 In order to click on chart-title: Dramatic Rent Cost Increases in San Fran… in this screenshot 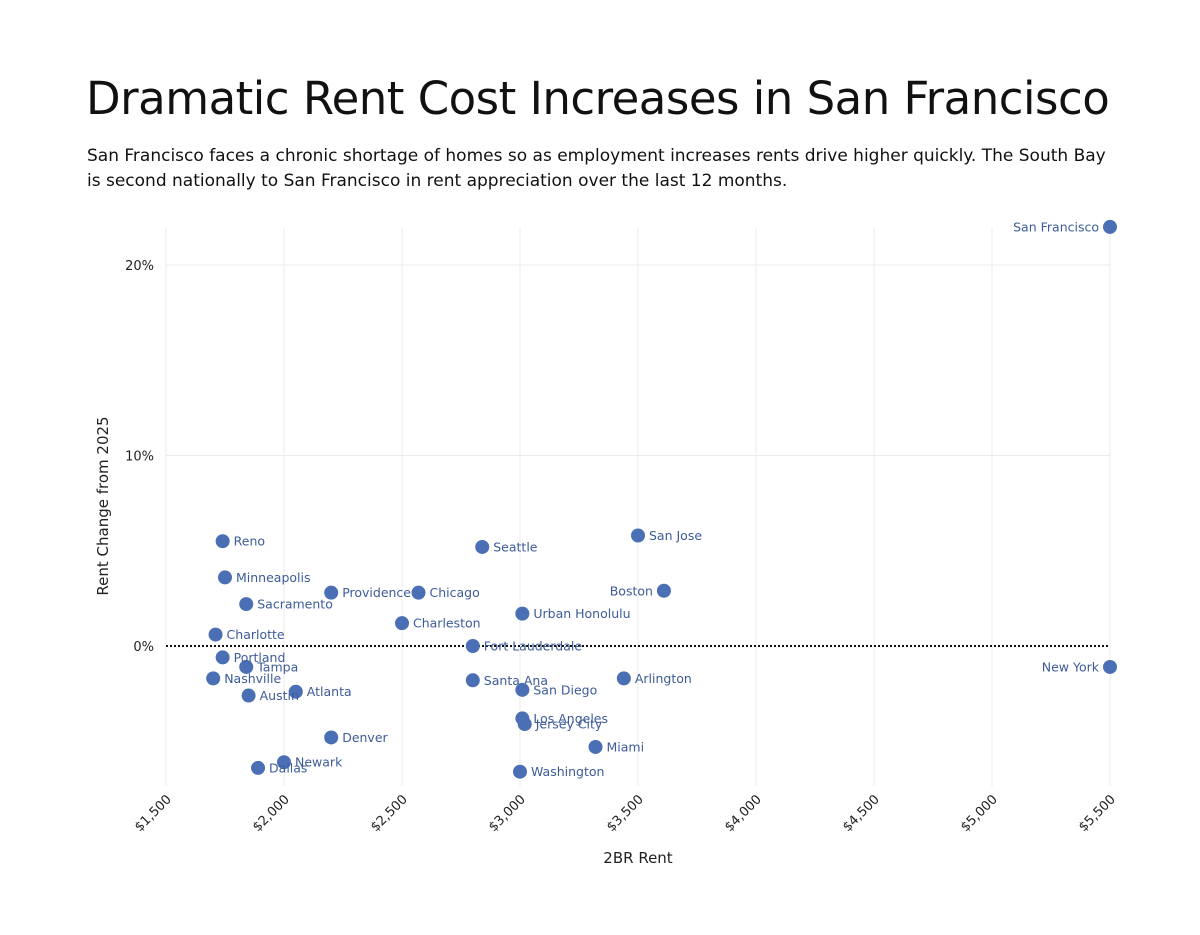, I will do `click(598, 98)`.